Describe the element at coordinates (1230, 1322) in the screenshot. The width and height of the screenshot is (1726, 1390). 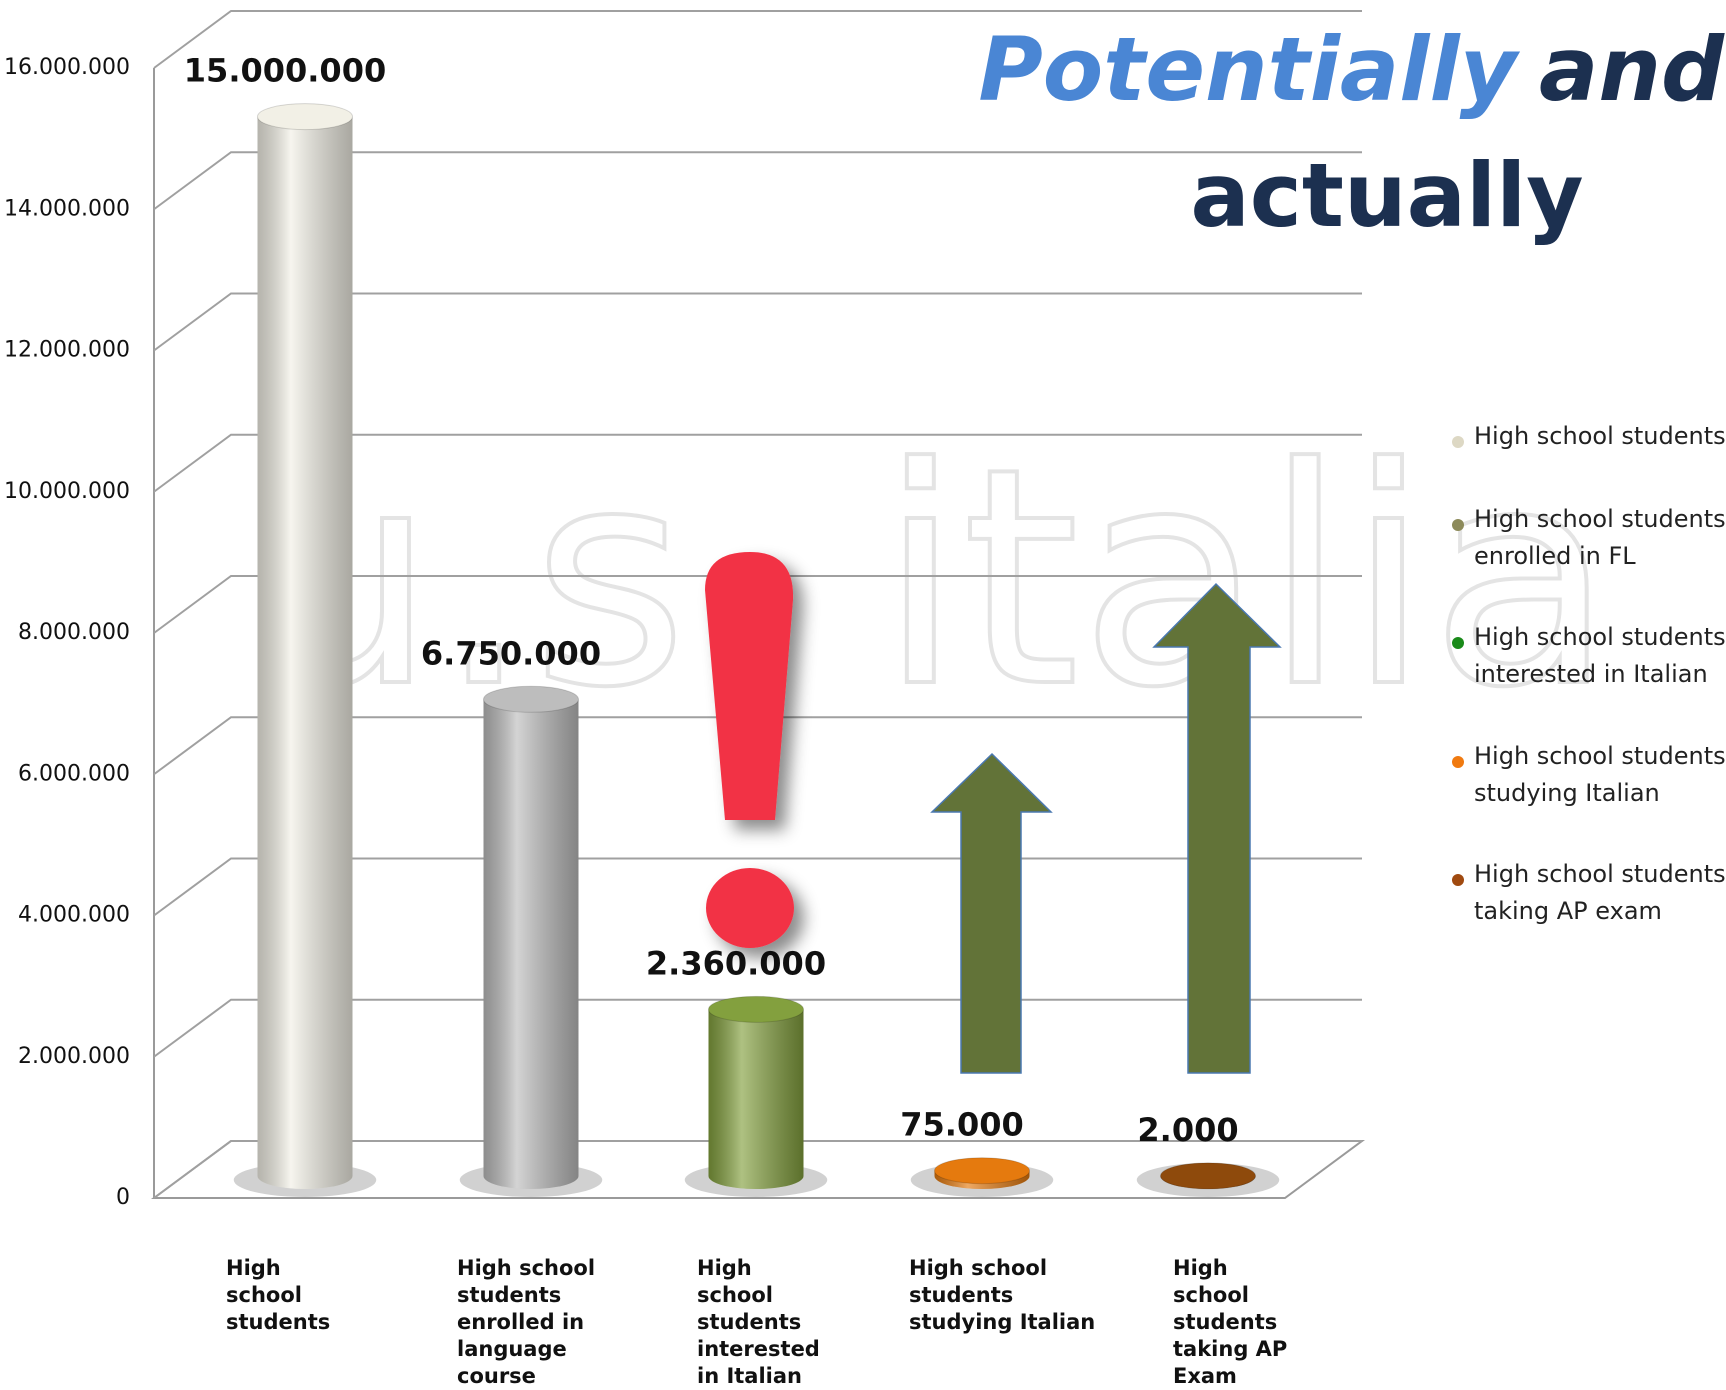
I see `x-tick-label: High school students taking AP Exam` at that location.